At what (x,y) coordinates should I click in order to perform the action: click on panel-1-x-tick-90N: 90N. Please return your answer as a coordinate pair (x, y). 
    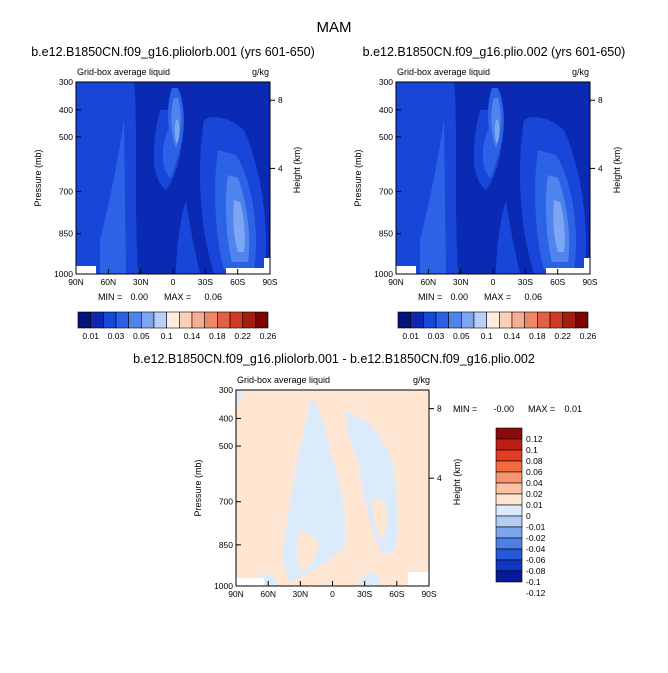
    Looking at the image, I should click on (76, 282).